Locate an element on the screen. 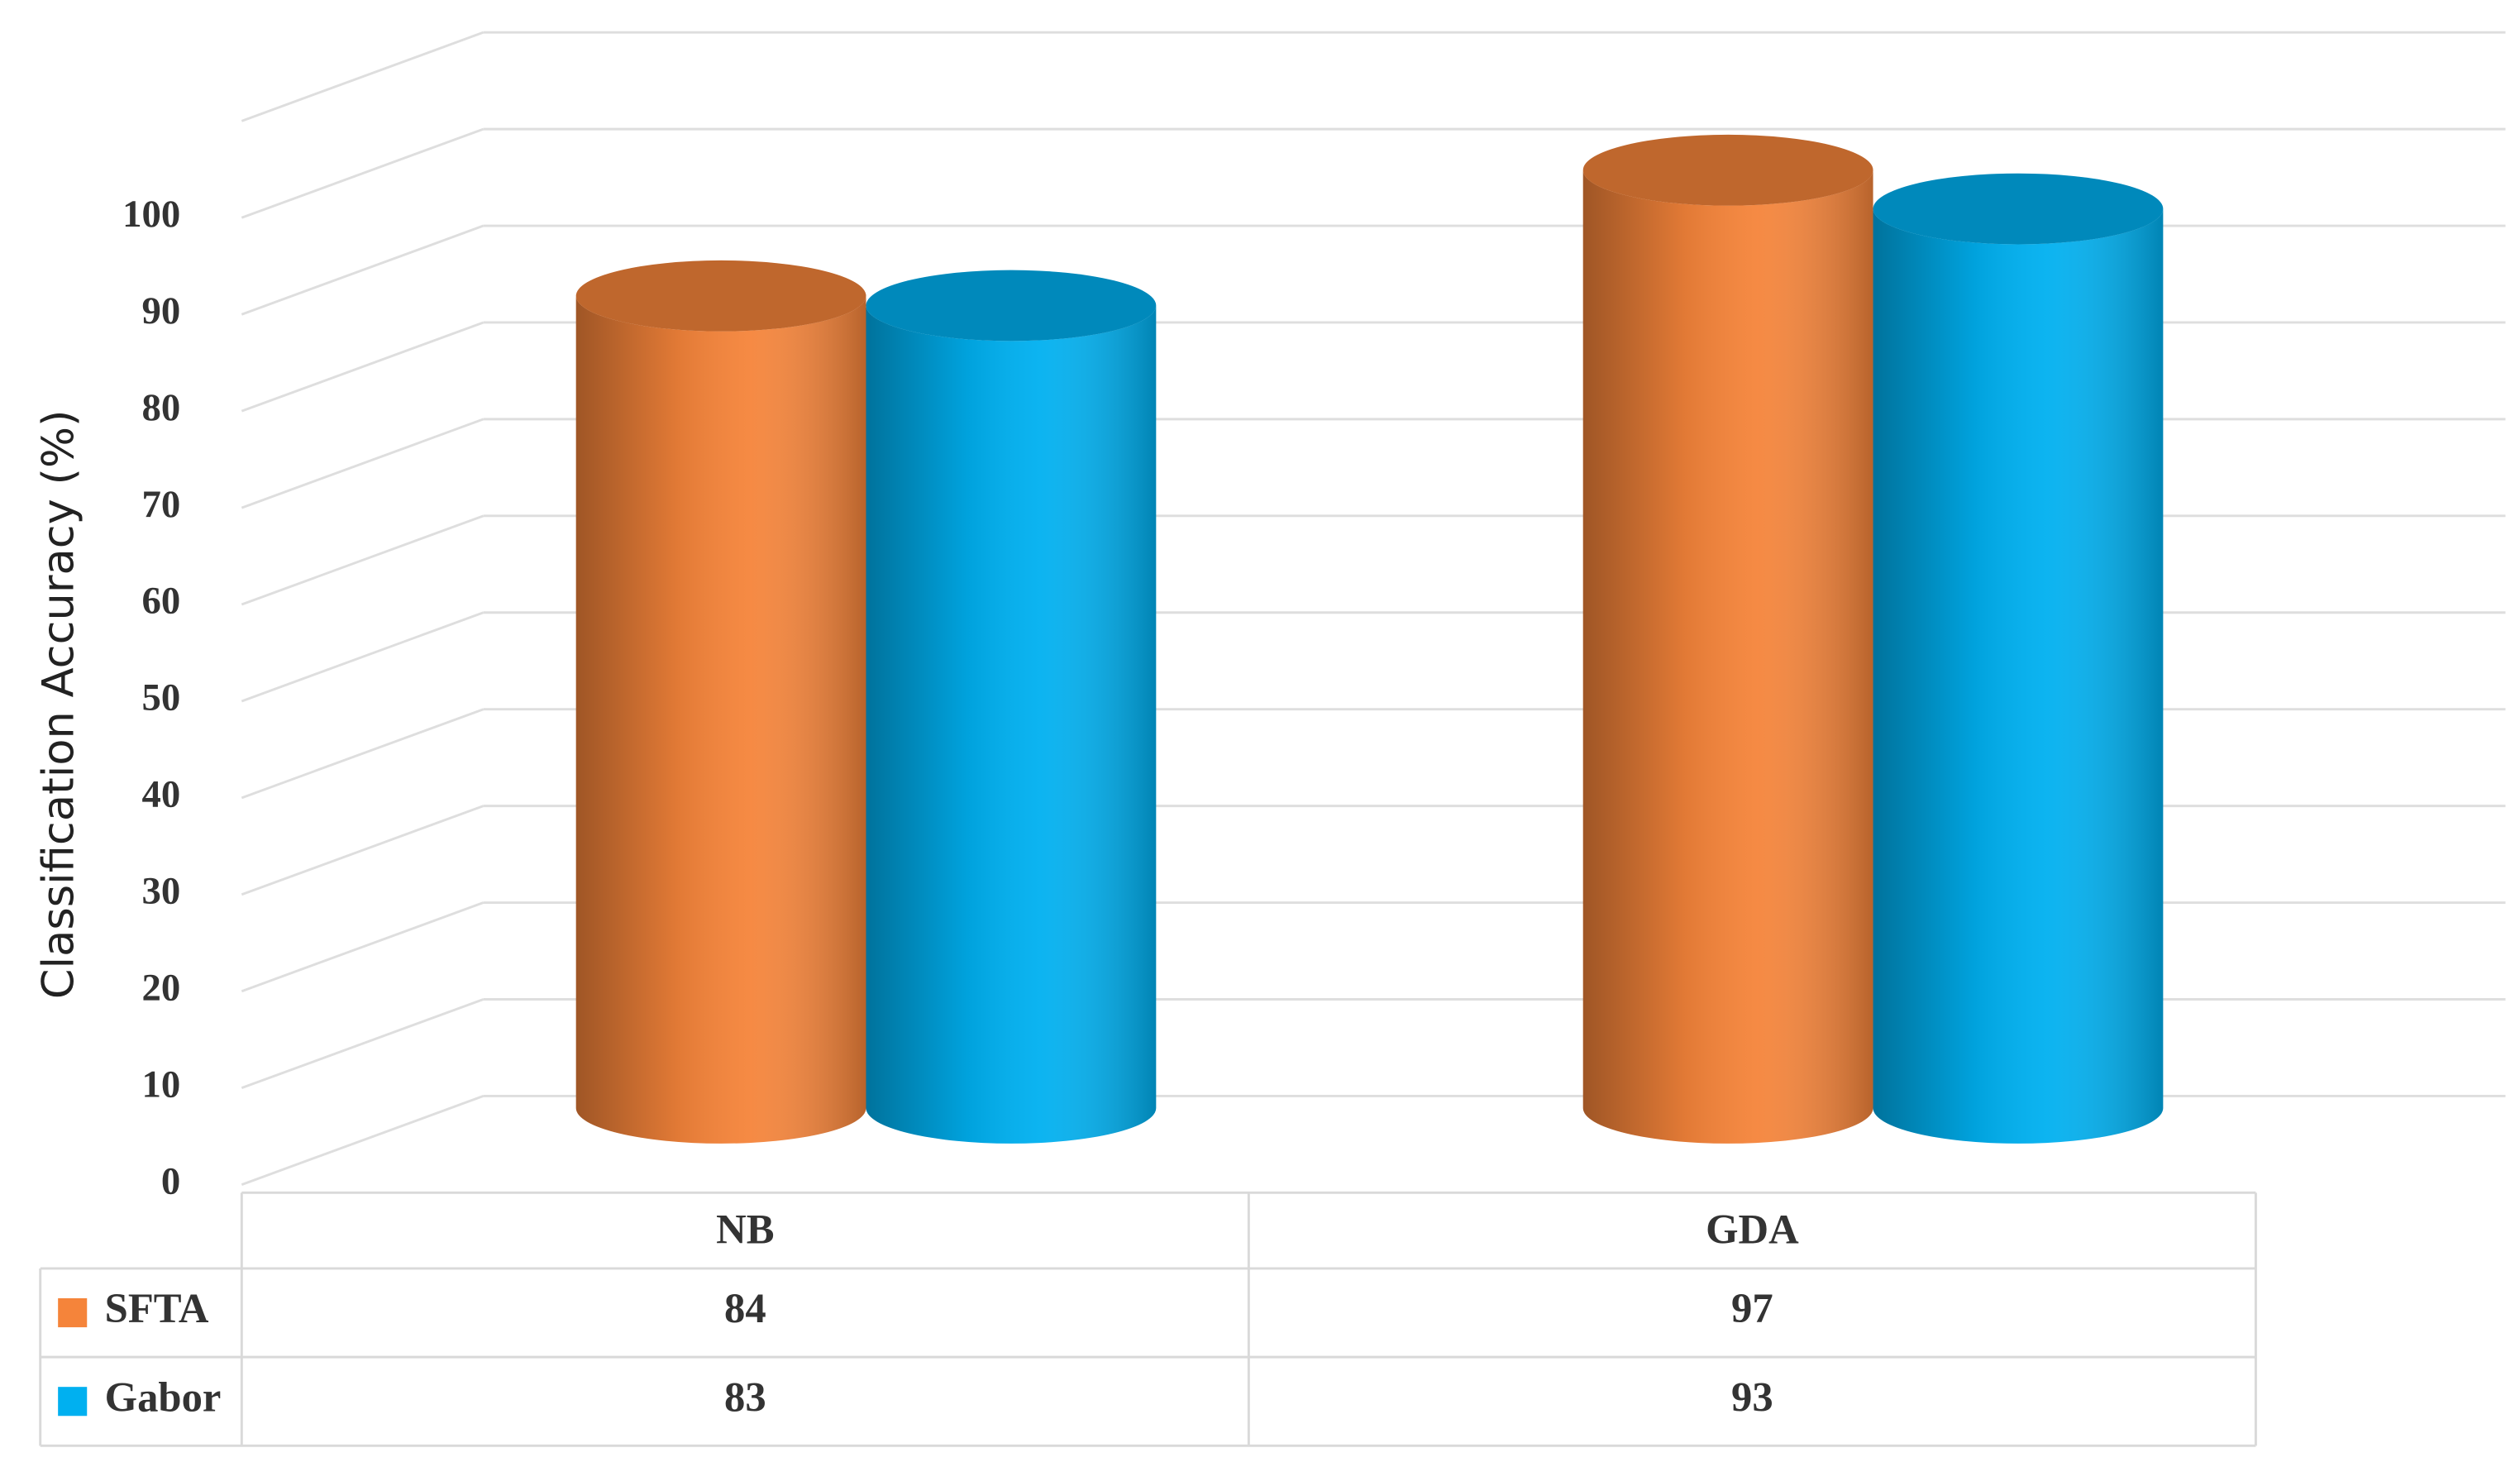 The height and width of the screenshot is (1462, 2520). y-tick-label: 0 is located at coordinates (170, 1180).